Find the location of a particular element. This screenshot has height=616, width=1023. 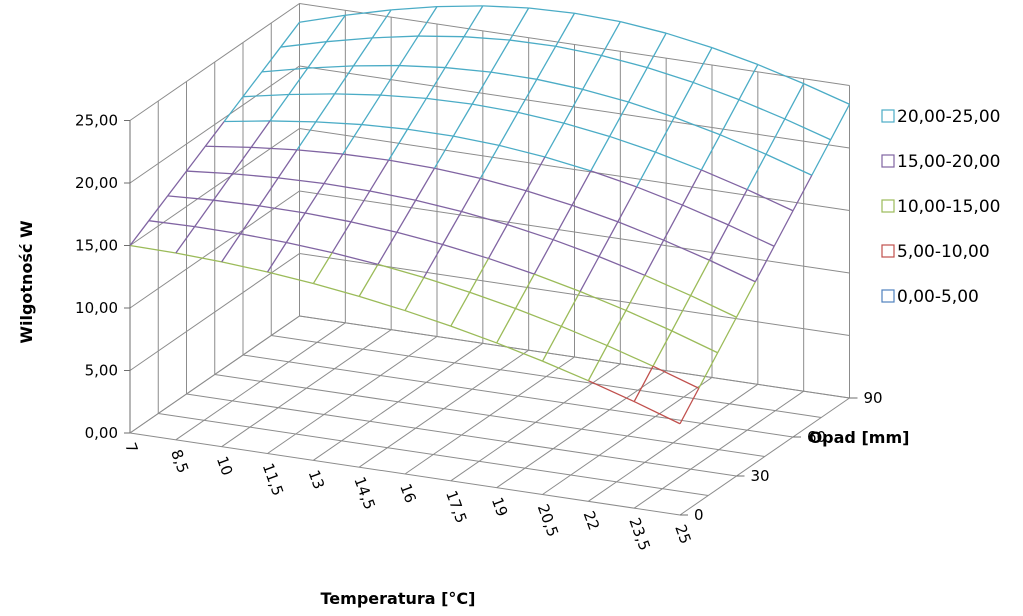

x-tick-label: 7 is located at coordinates (131, 447).